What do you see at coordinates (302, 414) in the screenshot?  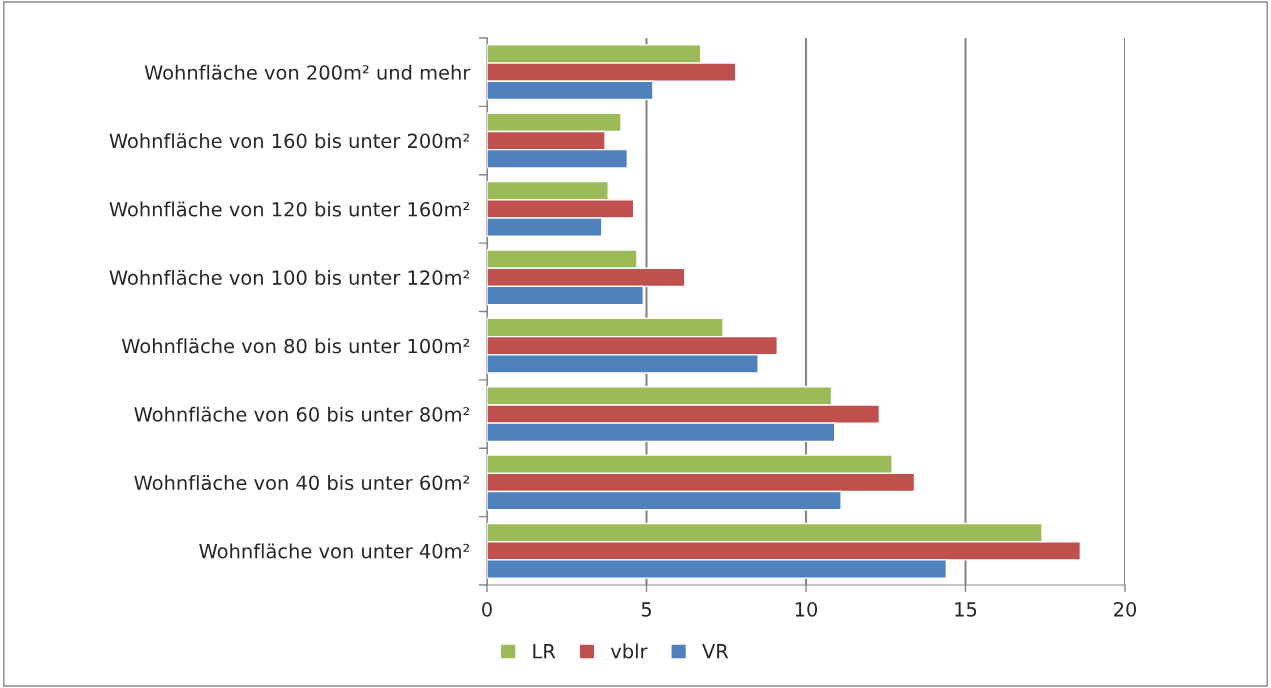 I see `y-tick-label: Wohnfläche von 60 bis unter 80m²` at bounding box center [302, 414].